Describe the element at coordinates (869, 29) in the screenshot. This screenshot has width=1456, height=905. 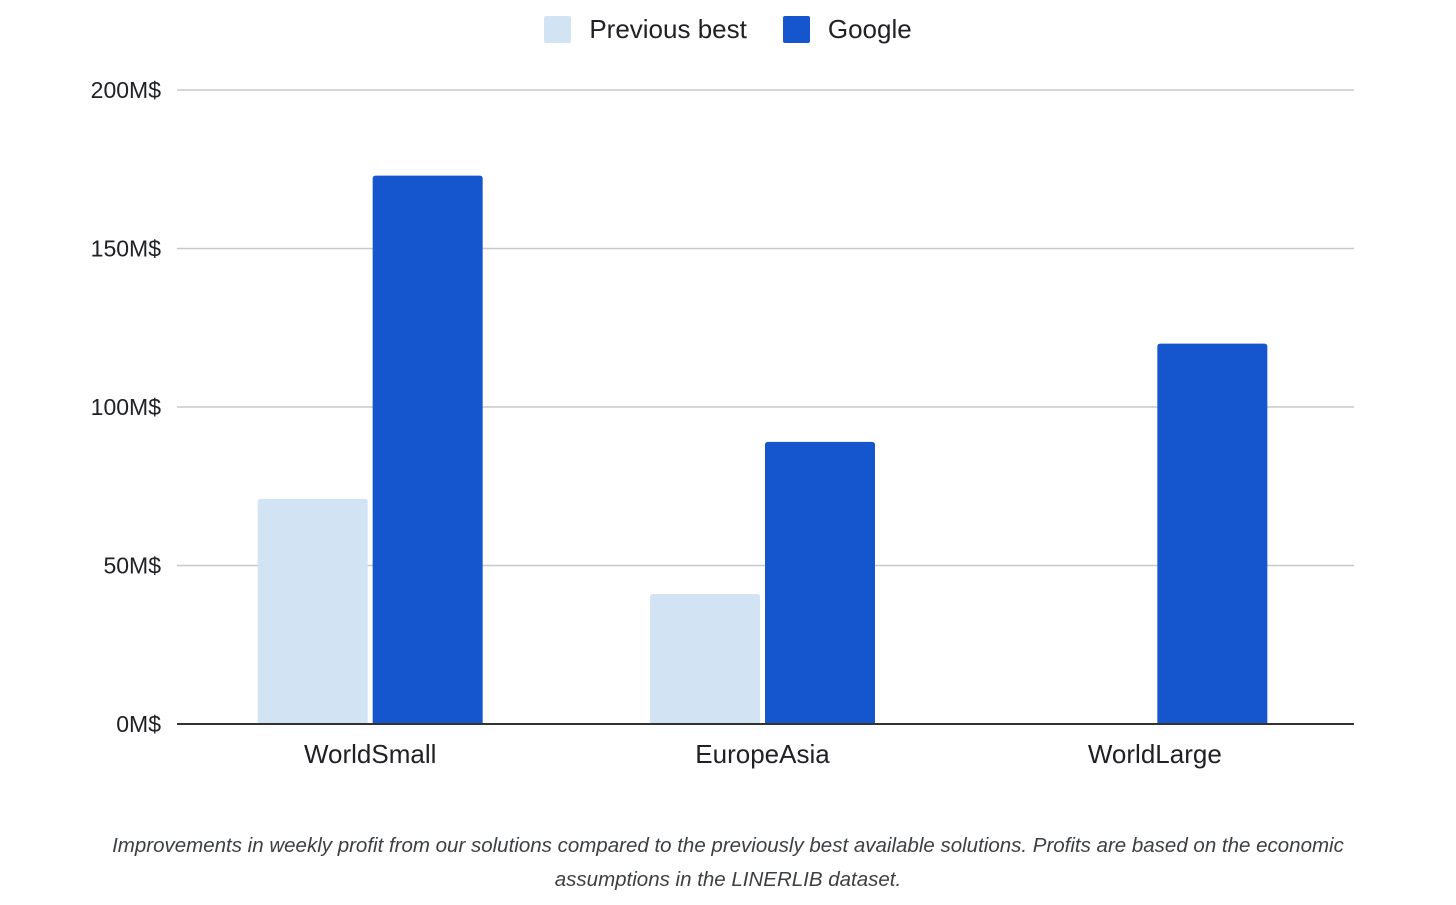
I see `legend-label-google: Google` at that location.